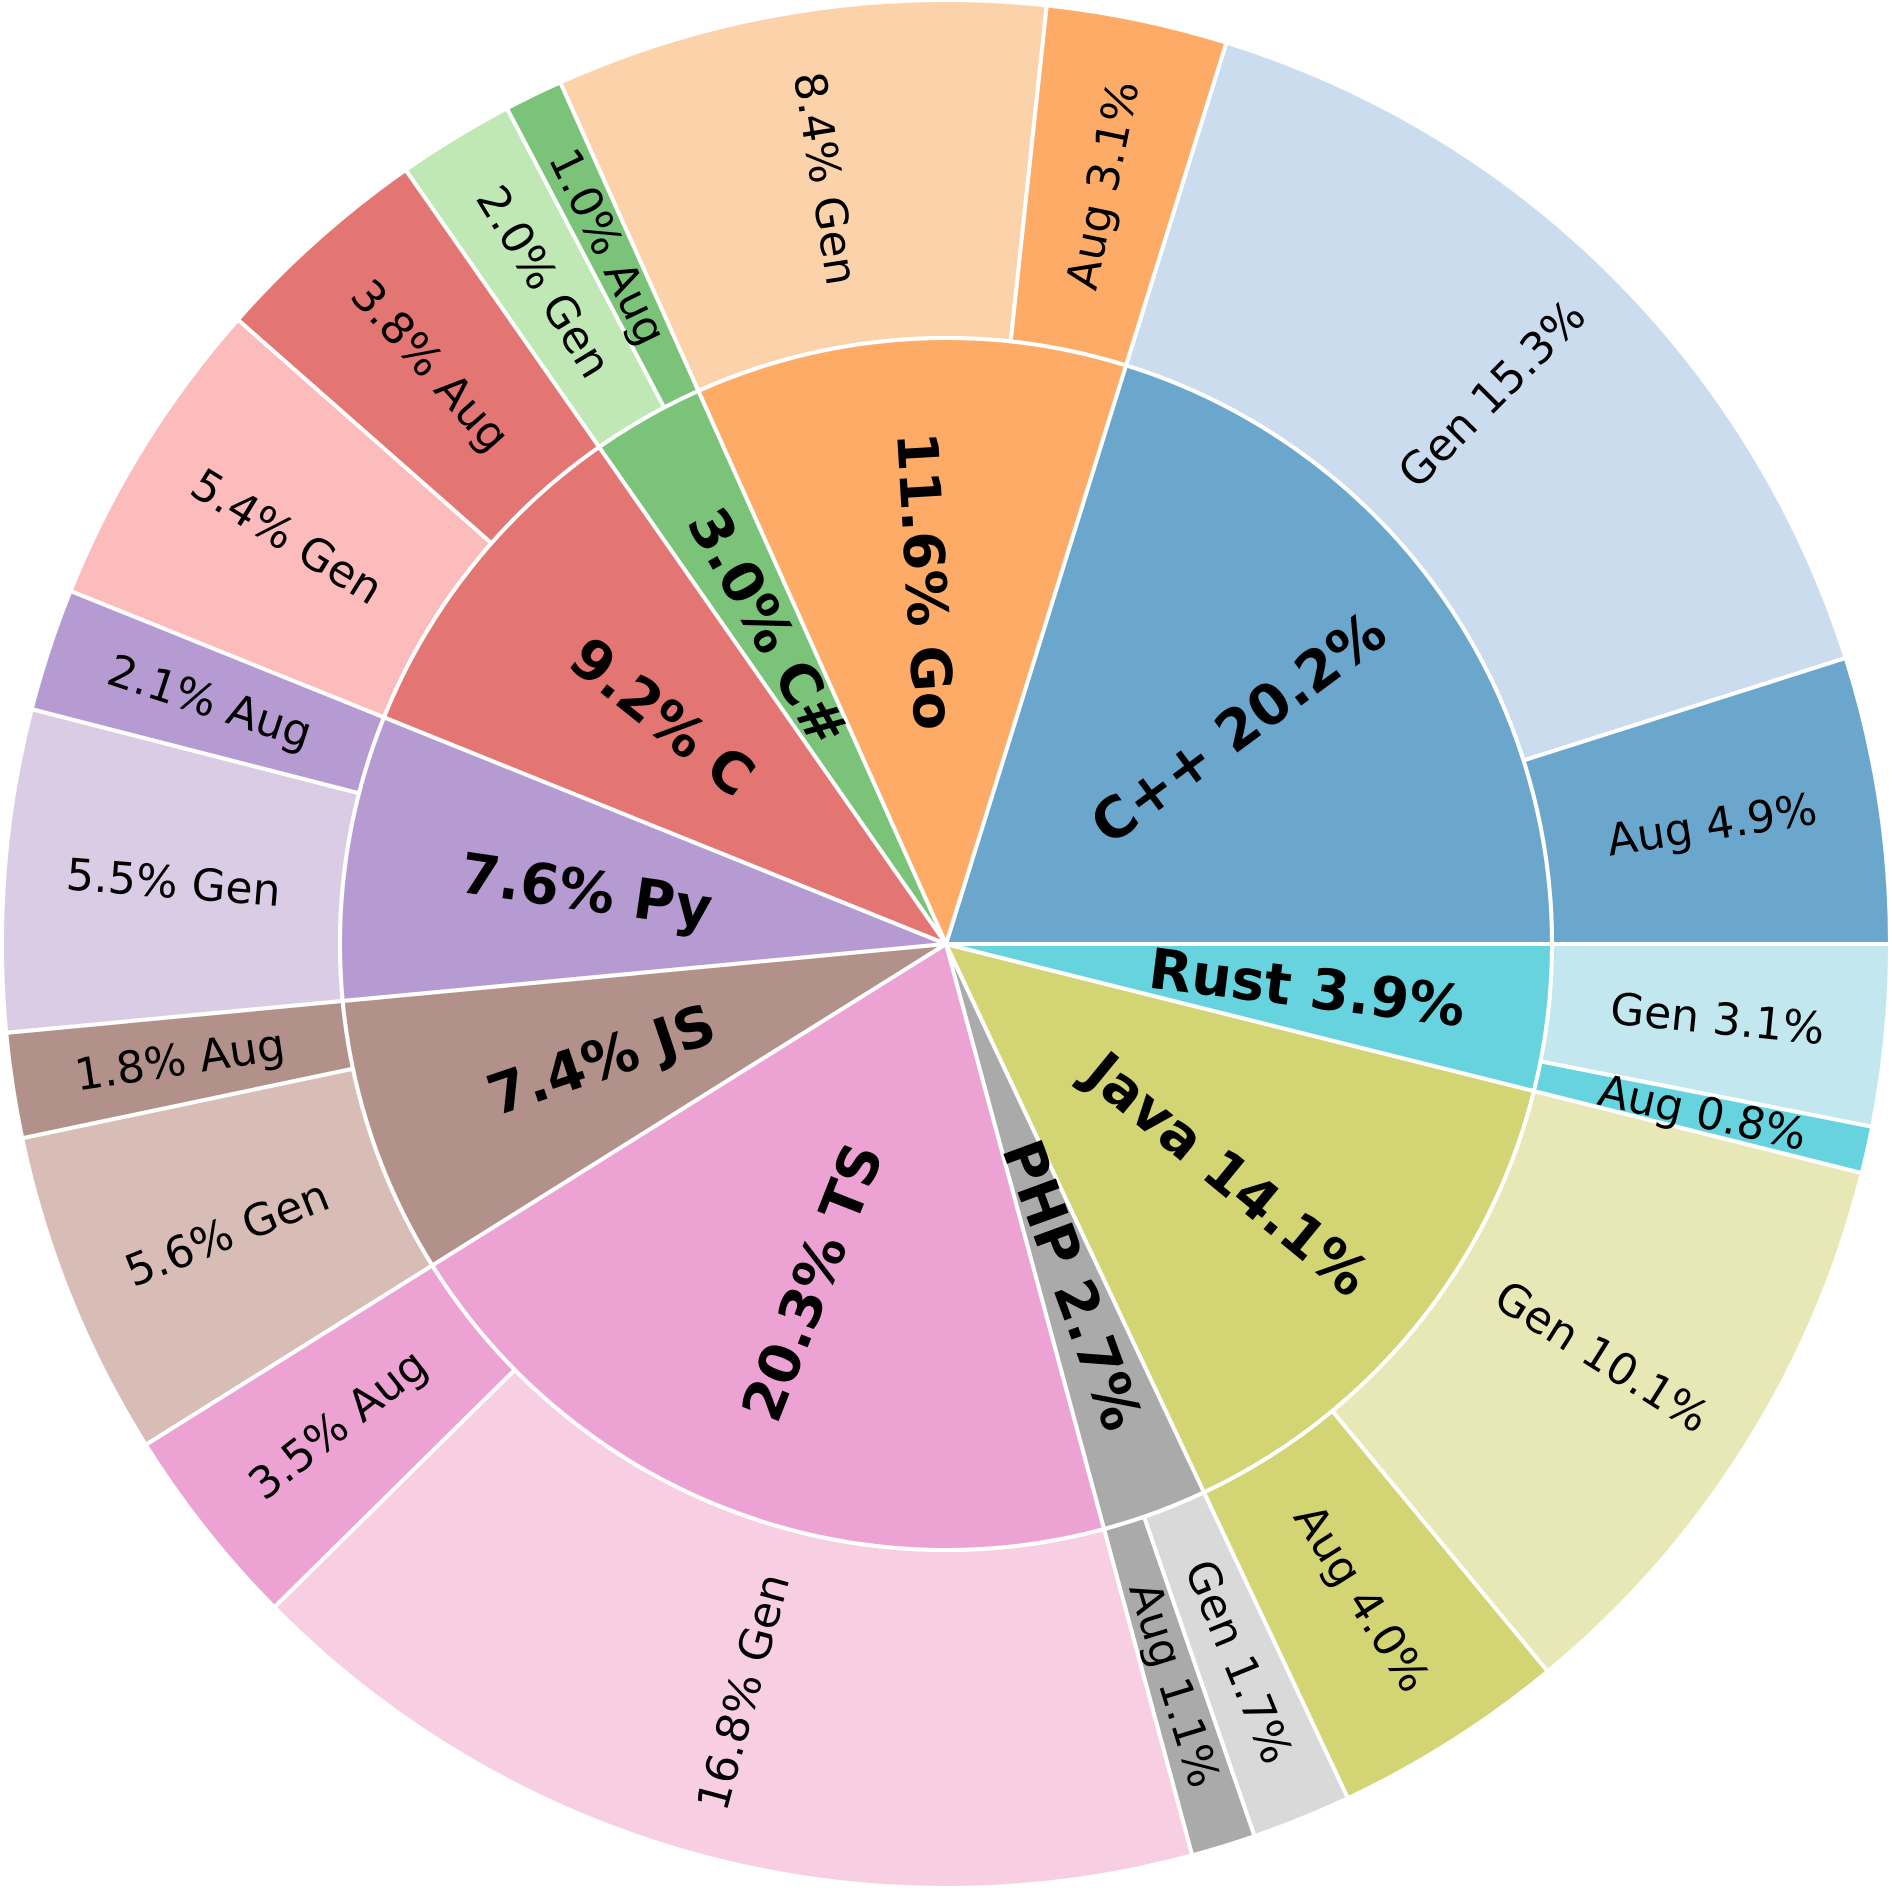 The height and width of the screenshot is (1895, 1892). What do you see at coordinates (912, 643) in the screenshot?
I see `inner-wedge-go` at bounding box center [912, 643].